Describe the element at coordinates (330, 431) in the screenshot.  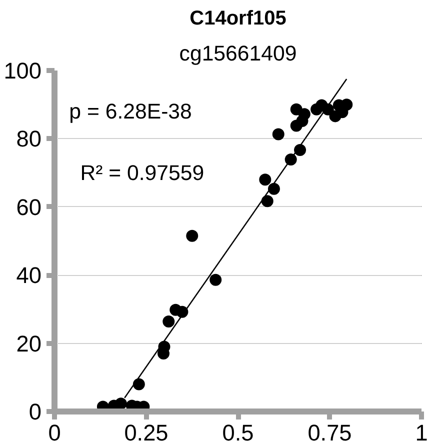
I see `x-tick-label: 0.75` at that location.